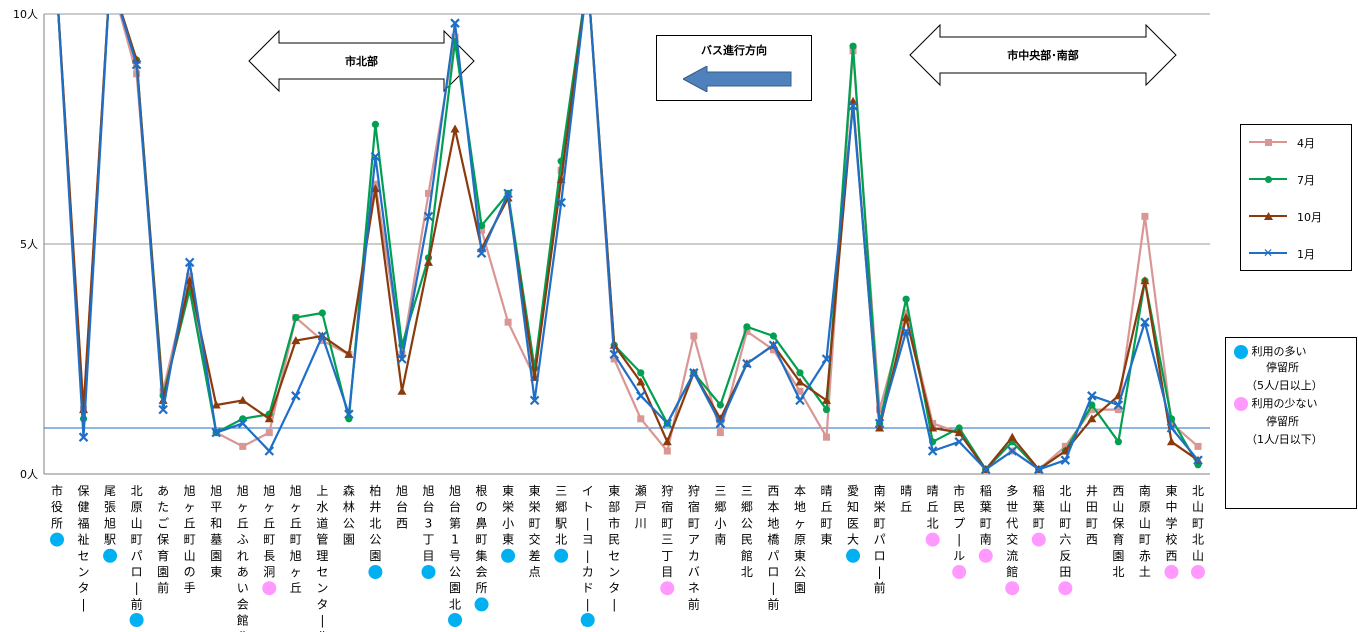 Image resolution: width=1358 pixels, height=632 pixels. I want to click on x-tick-label: 井田町西, so click(1092, 515).